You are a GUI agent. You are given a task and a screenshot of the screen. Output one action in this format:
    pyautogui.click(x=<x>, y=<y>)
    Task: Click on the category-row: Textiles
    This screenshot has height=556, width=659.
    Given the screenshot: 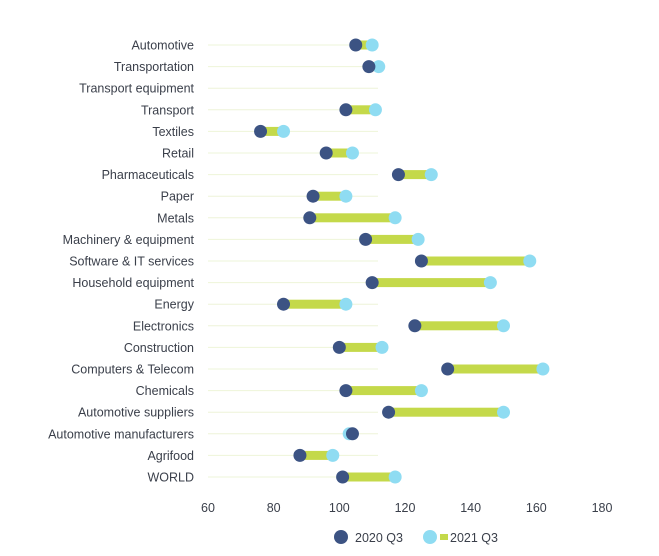 What is the action you would take?
    pyautogui.click(x=265, y=131)
    